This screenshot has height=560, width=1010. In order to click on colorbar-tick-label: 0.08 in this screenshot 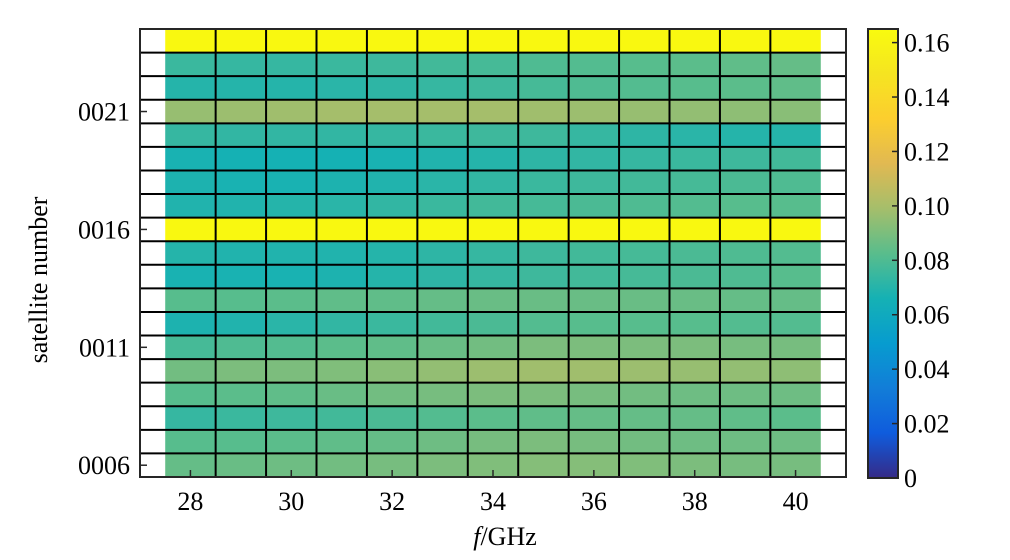, I will do `click(927, 260)`.